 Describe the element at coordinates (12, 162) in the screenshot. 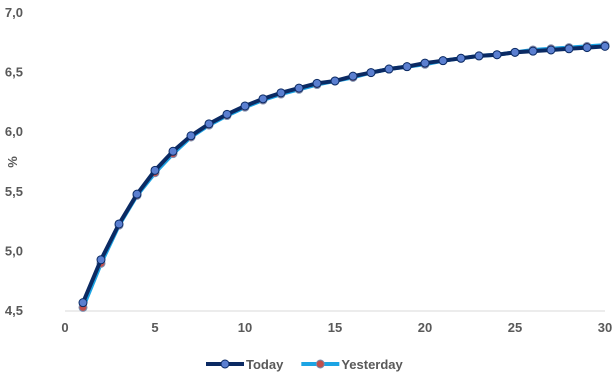

I see `y-axis-title: %` at that location.